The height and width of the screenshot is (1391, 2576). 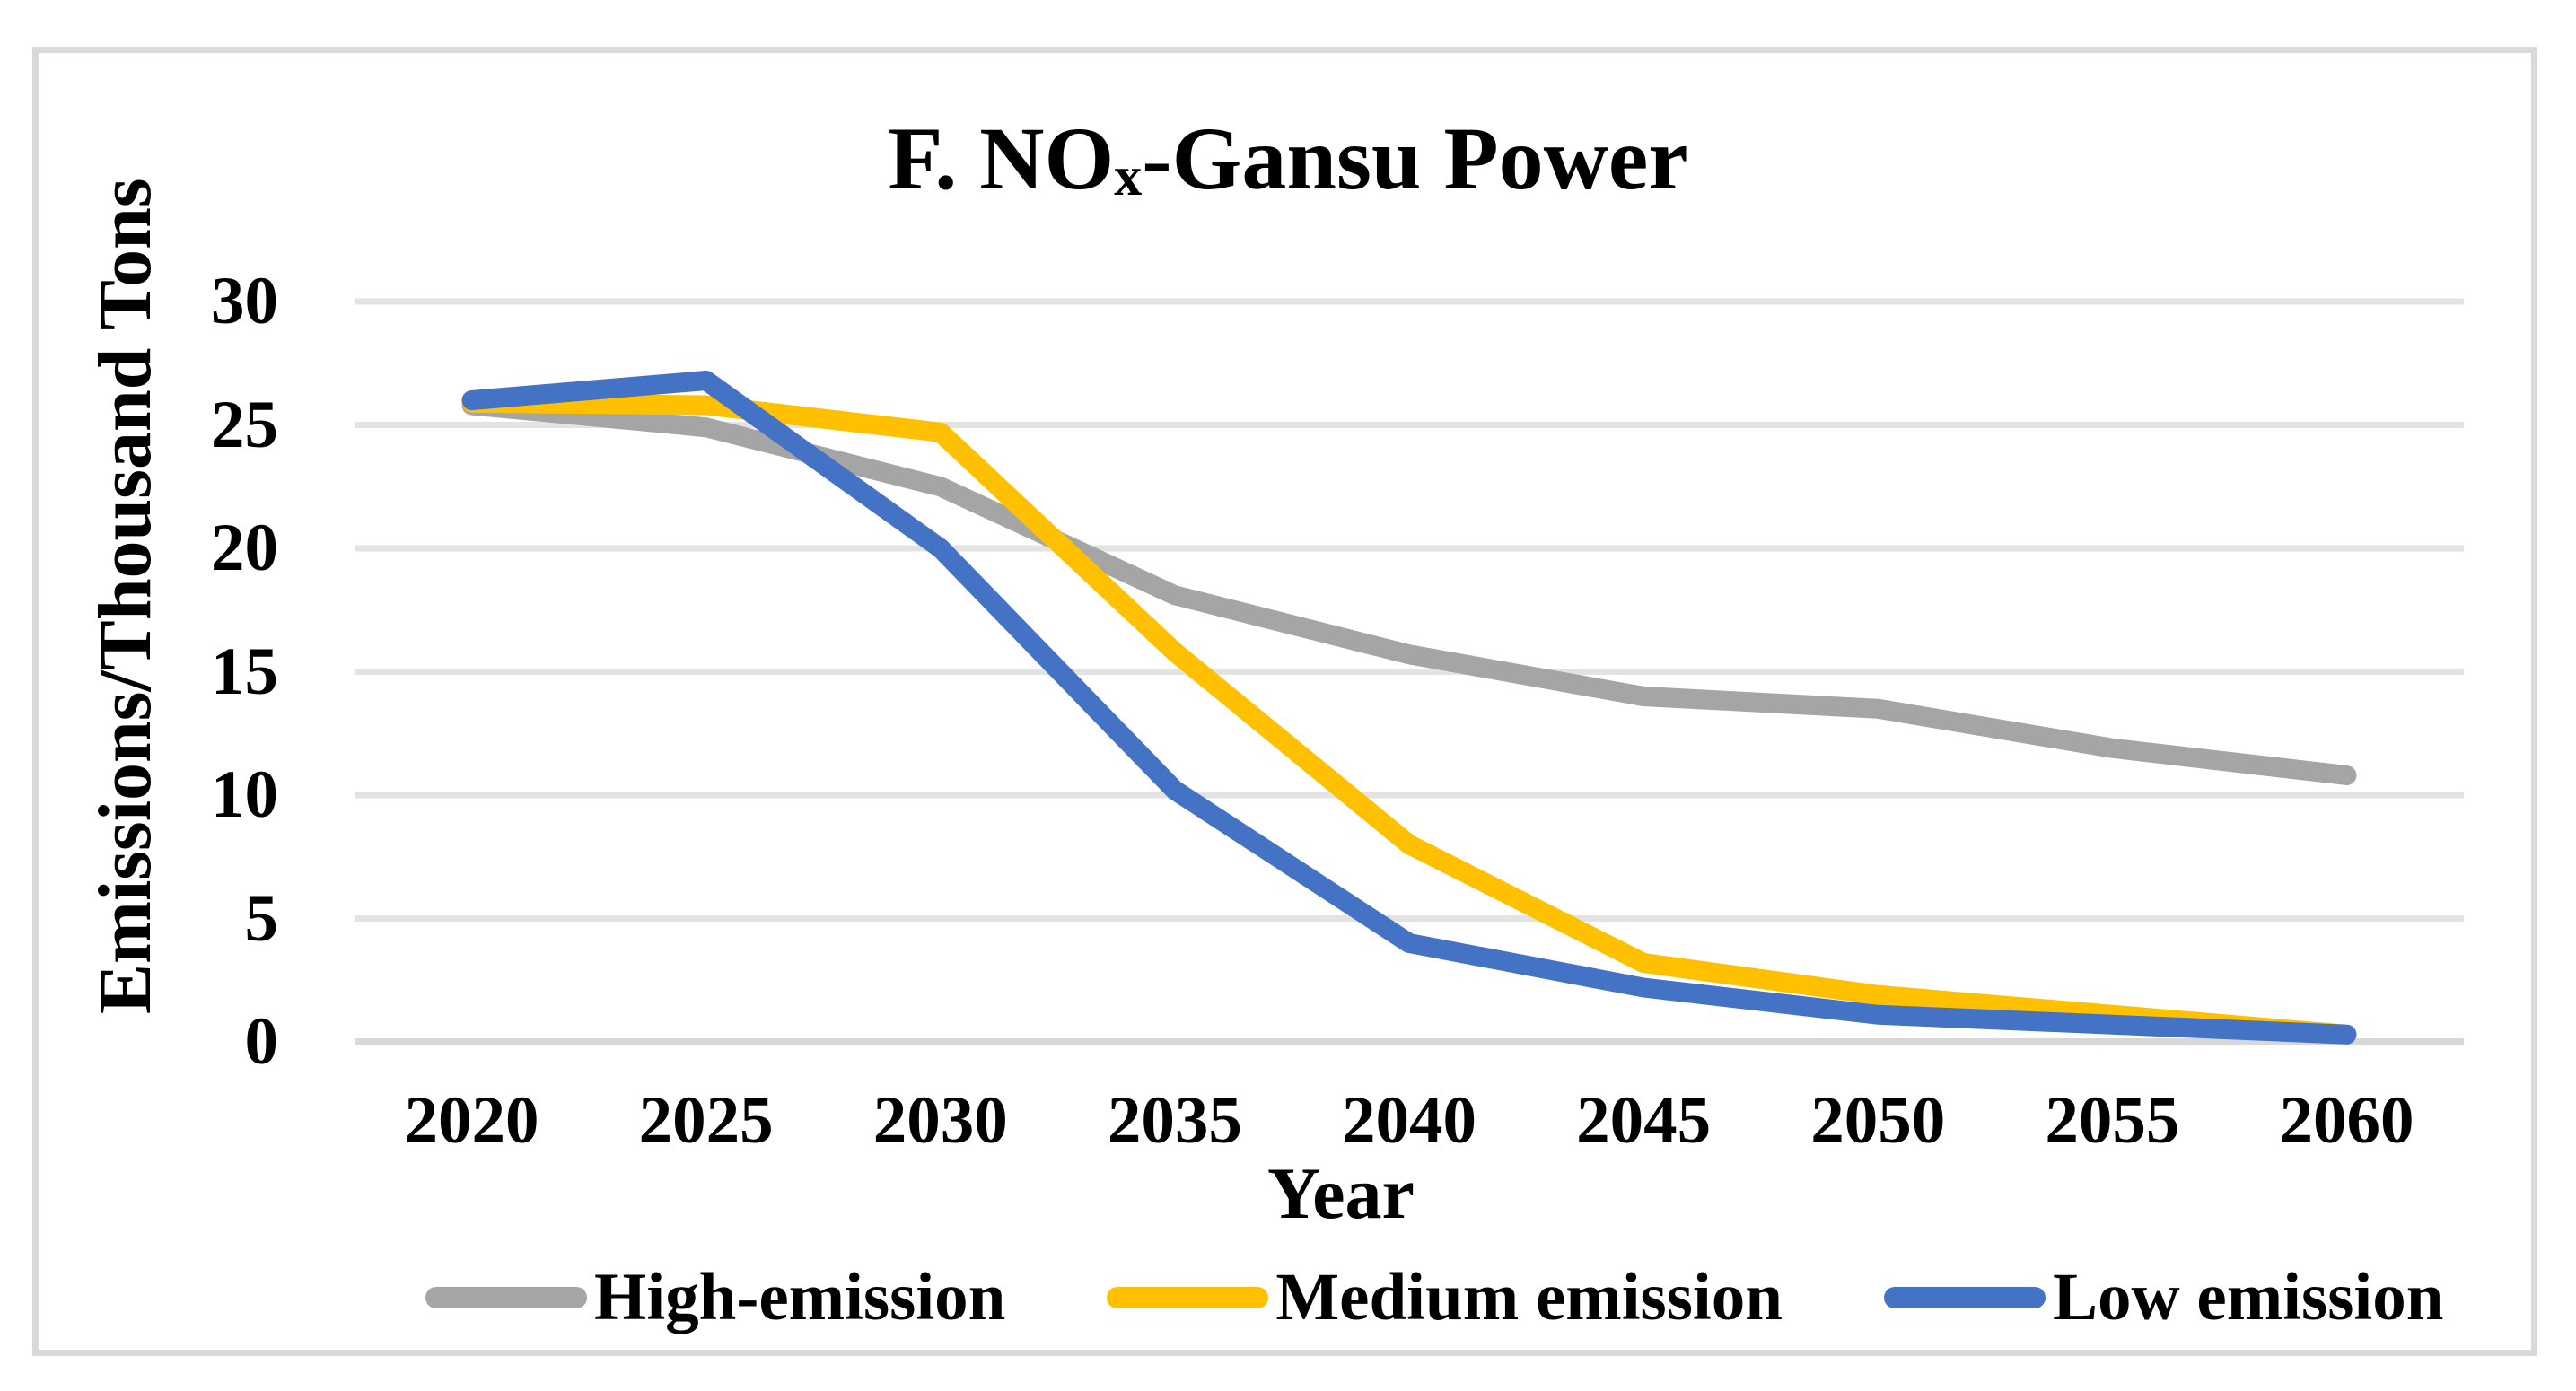 I want to click on x-tick-label-2035: 2035, so click(x=1174, y=1120).